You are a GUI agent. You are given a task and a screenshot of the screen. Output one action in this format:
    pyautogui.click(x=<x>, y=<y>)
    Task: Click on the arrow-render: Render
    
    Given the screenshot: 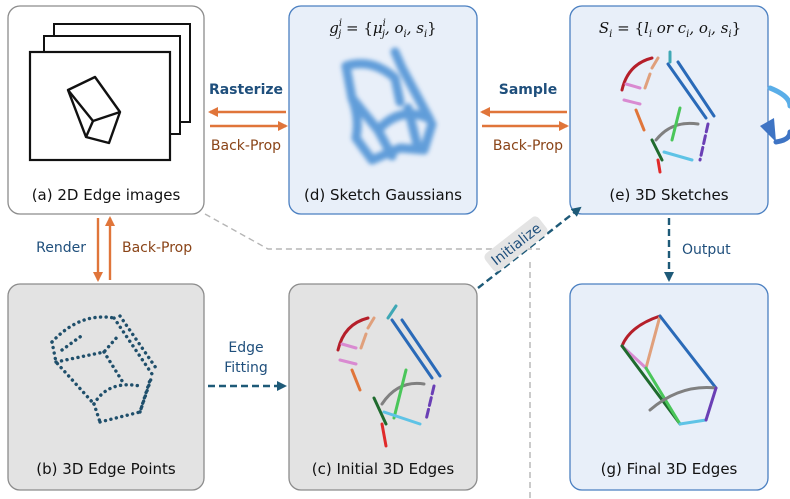 What is the action you would take?
    pyautogui.click(x=69, y=250)
    